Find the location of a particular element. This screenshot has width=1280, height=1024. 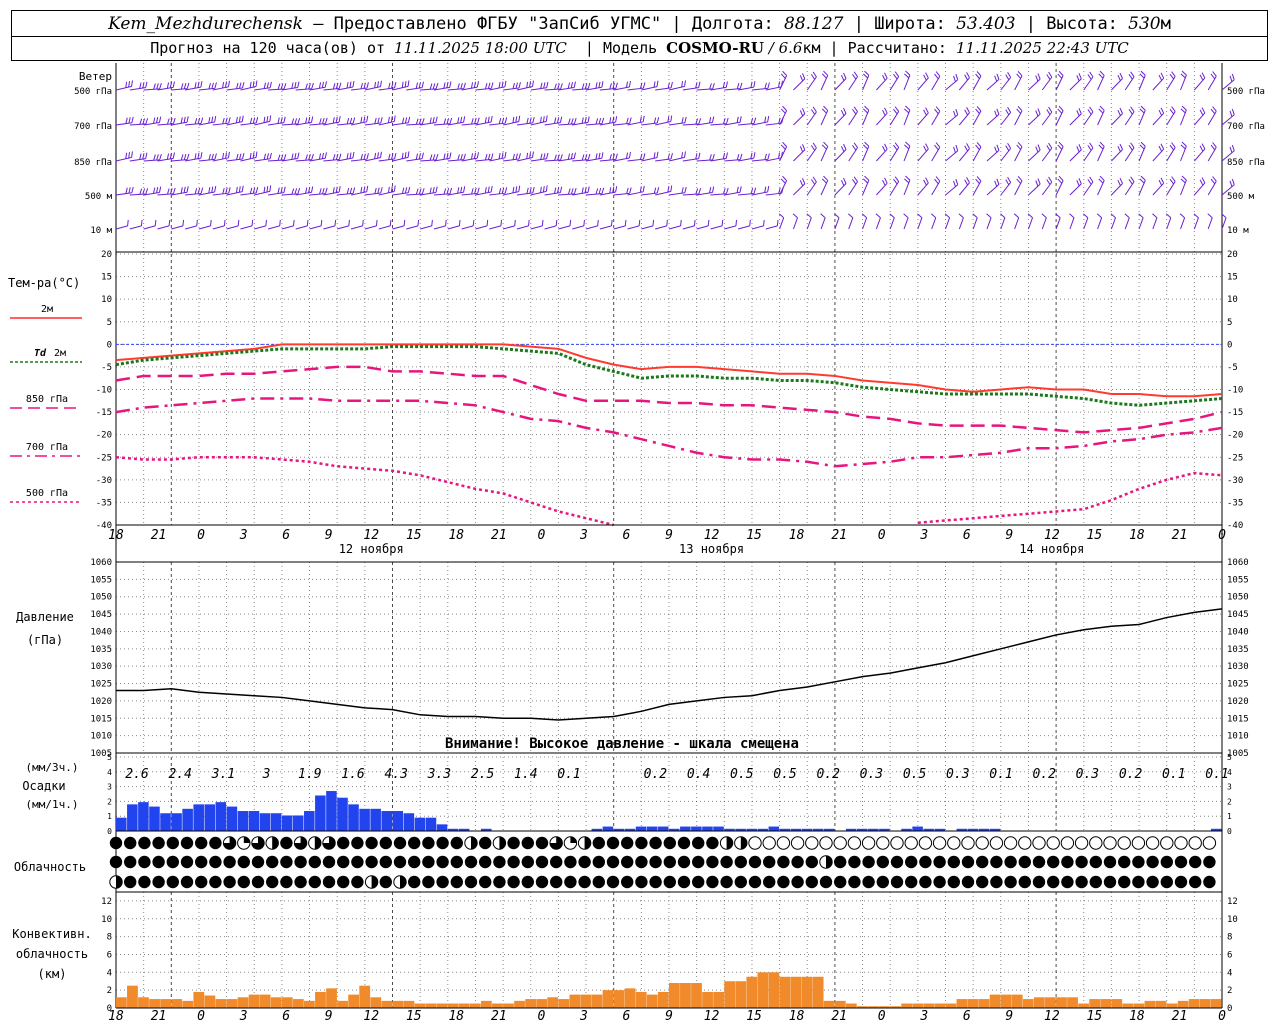

precip-3h-value: 0.2 is located at coordinates (656, 774).